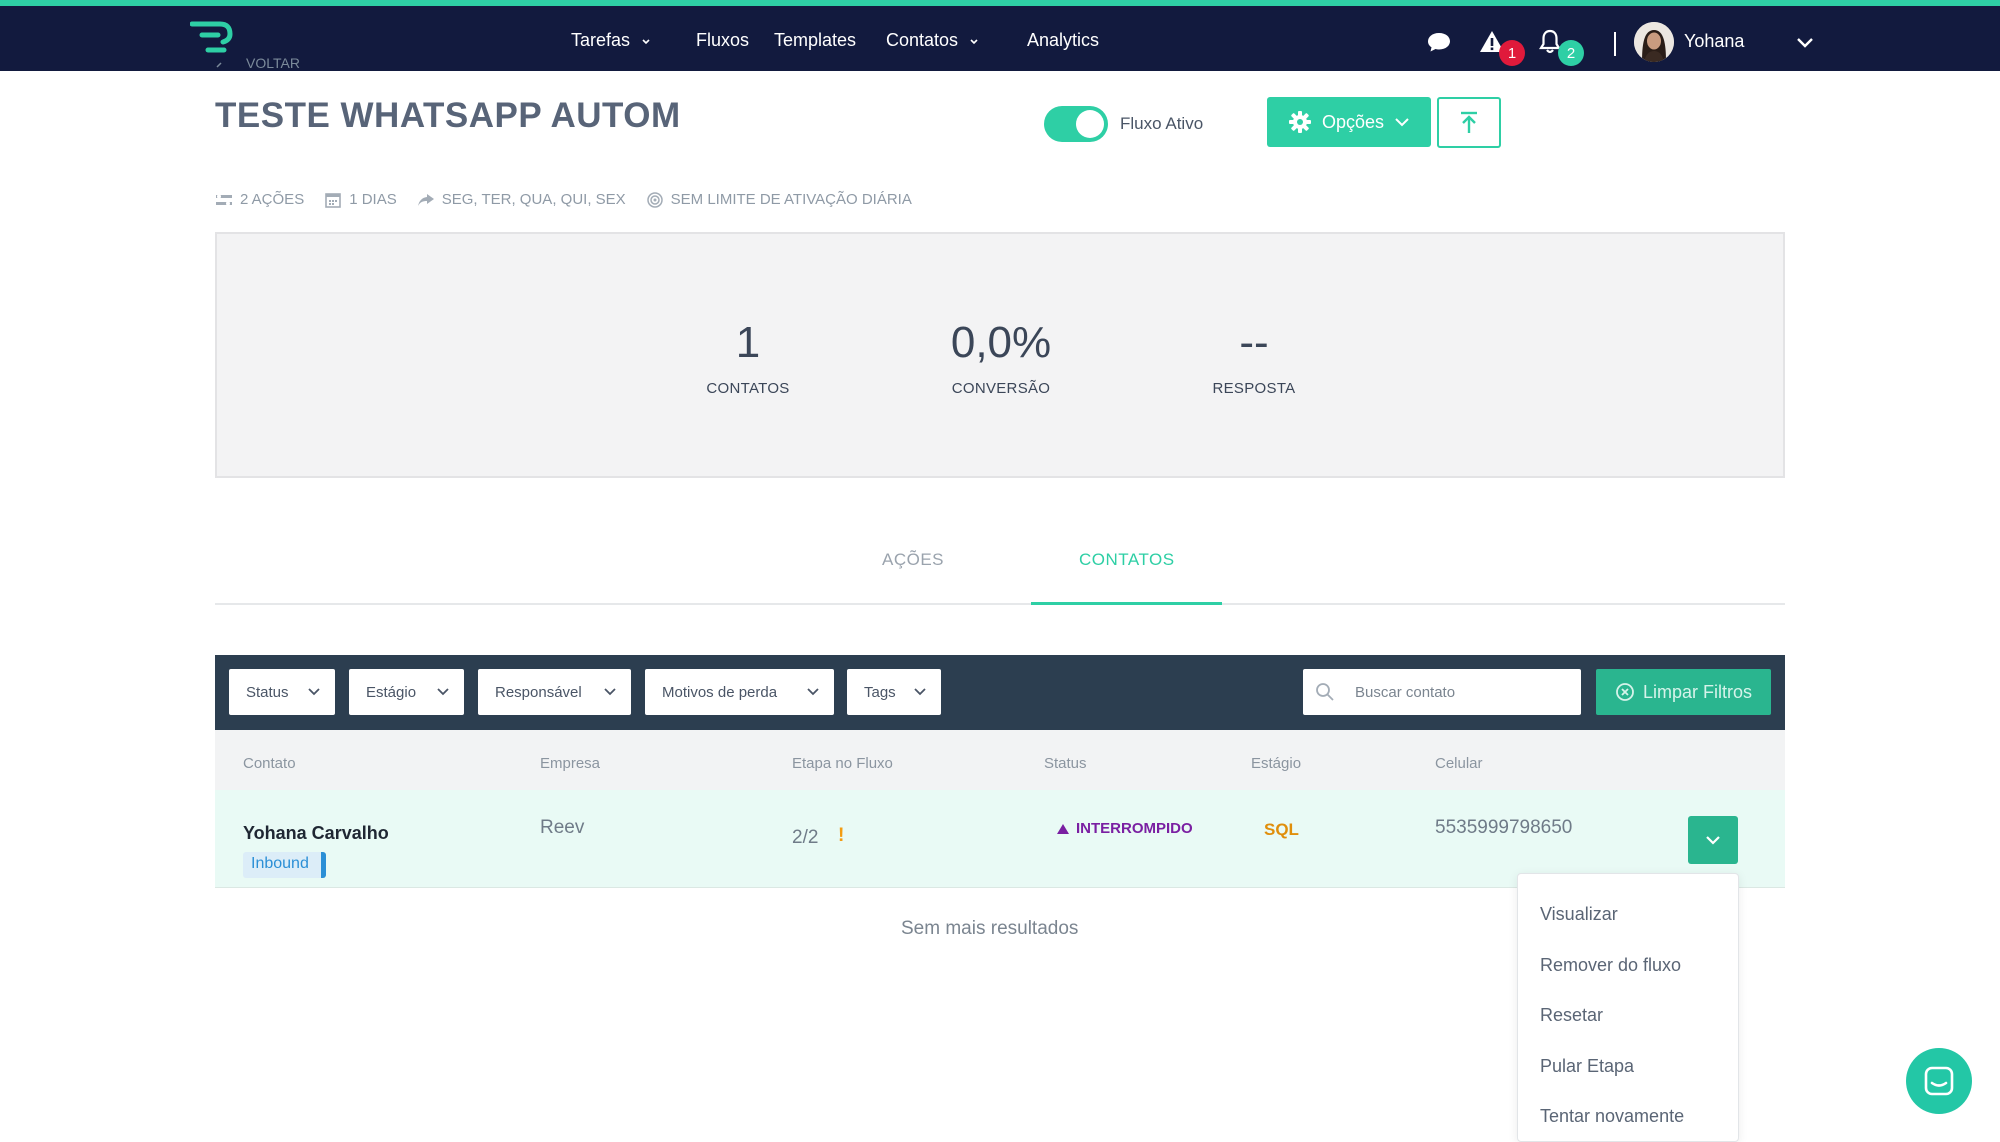 Image resolution: width=2000 pixels, height=1142 pixels. What do you see at coordinates (1469, 122) in the screenshot?
I see `export-button` at bounding box center [1469, 122].